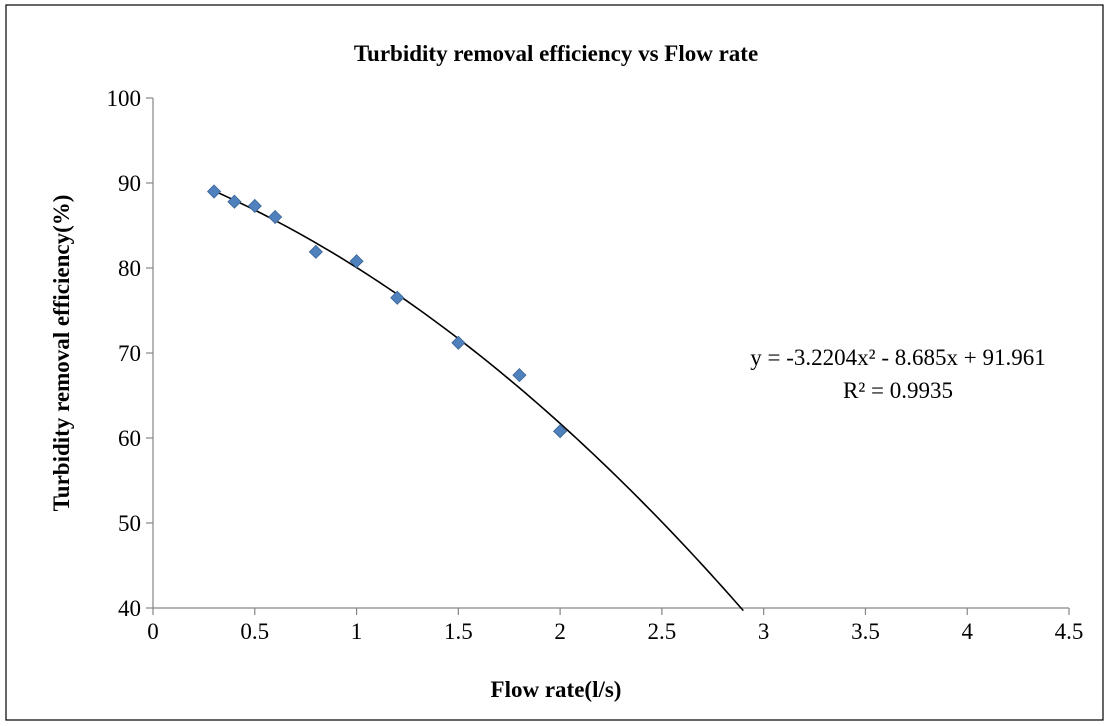 The image size is (1110, 726). I want to click on x-tick-label: 1, so click(357, 631).